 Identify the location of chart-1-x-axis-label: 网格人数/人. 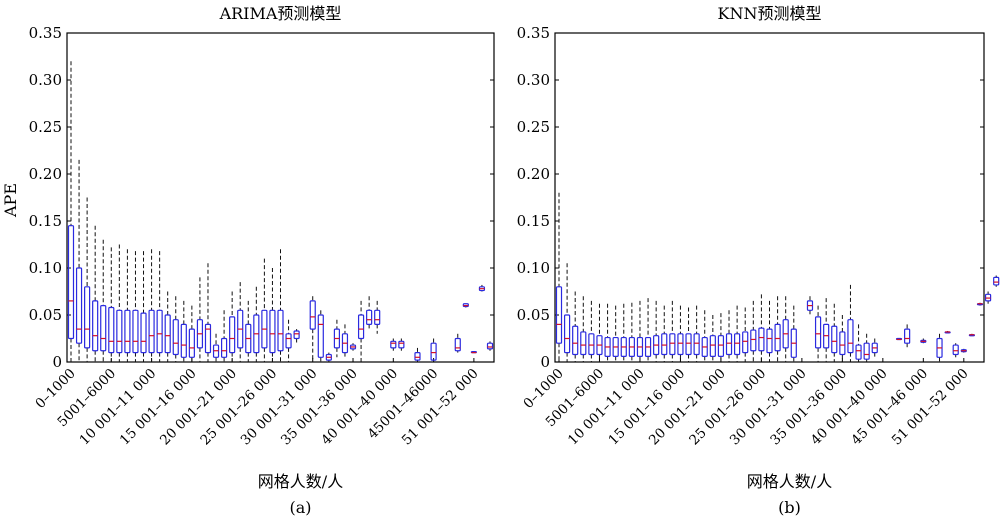
(300, 481).